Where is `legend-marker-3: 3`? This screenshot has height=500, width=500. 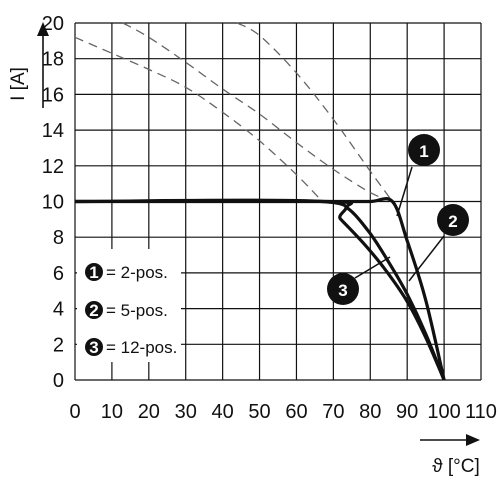
legend-marker-3: 3 is located at coordinates (93, 347).